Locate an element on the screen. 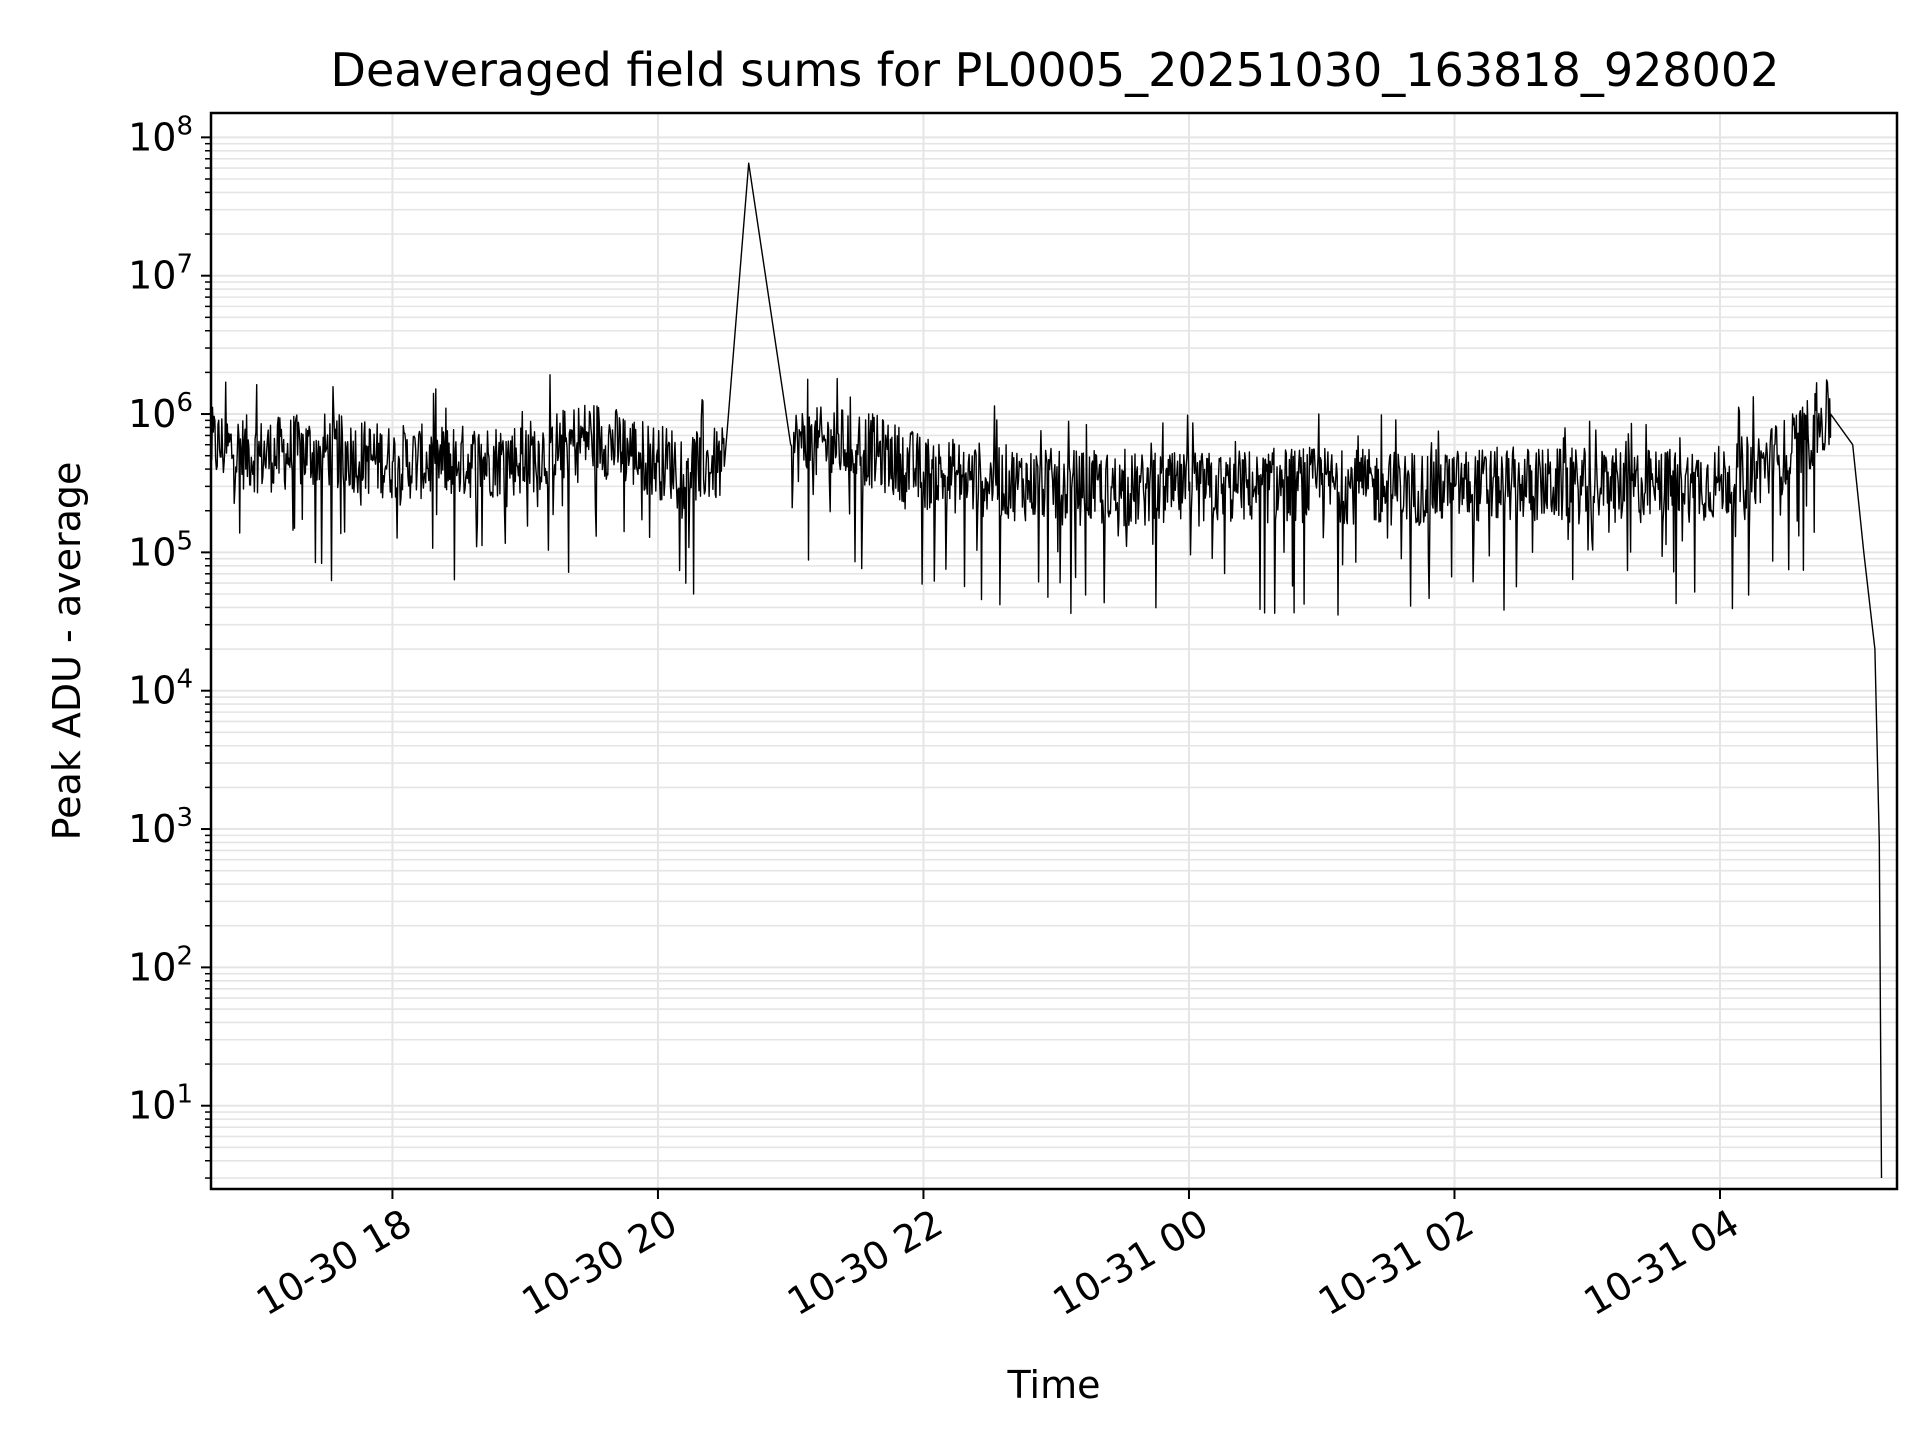  y-tick-label: 105 is located at coordinates (160, 550).